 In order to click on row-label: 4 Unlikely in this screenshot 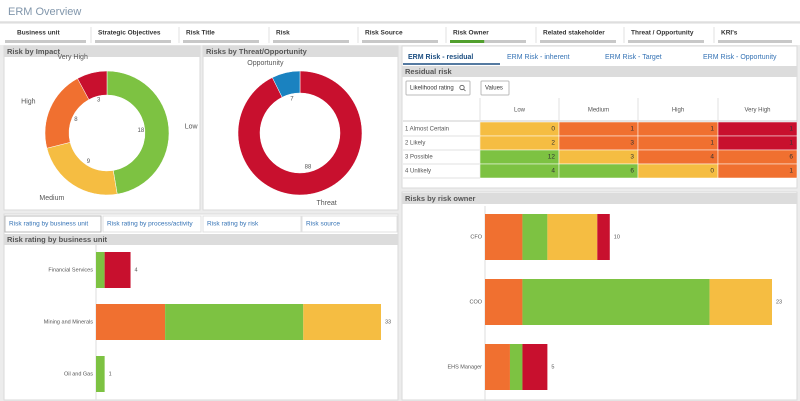, I will do `click(418, 172)`.